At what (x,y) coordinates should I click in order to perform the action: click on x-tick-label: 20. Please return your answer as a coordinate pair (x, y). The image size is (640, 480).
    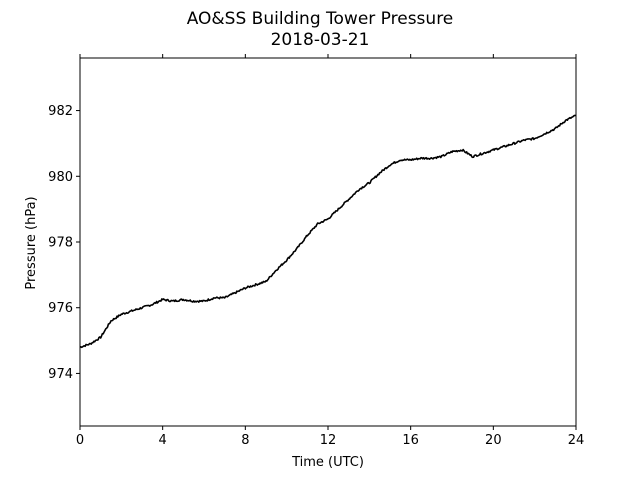
    Looking at the image, I should click on (493, 440).